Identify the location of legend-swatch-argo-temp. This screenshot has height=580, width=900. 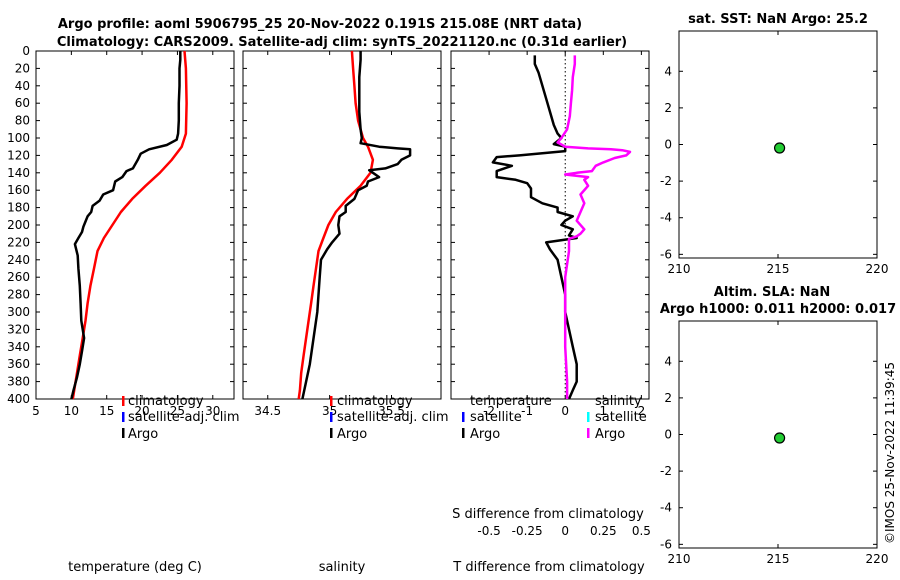
(463, 433).